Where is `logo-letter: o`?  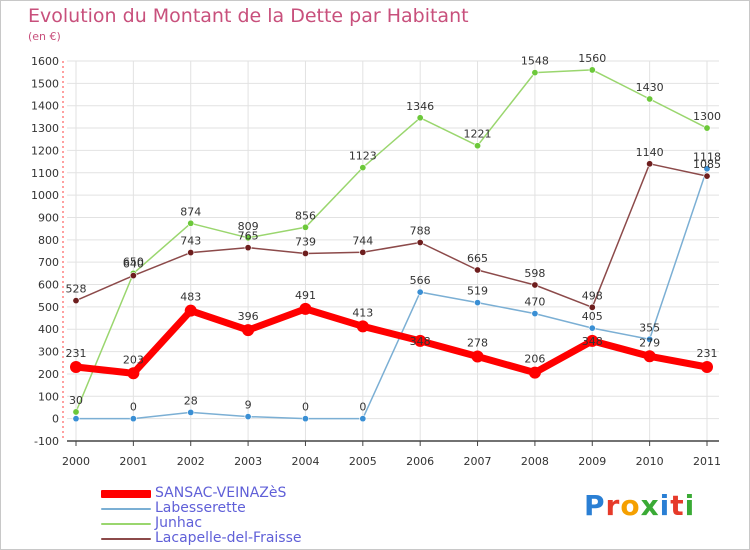
logo-letter: o is located at coordinates (630, 505).